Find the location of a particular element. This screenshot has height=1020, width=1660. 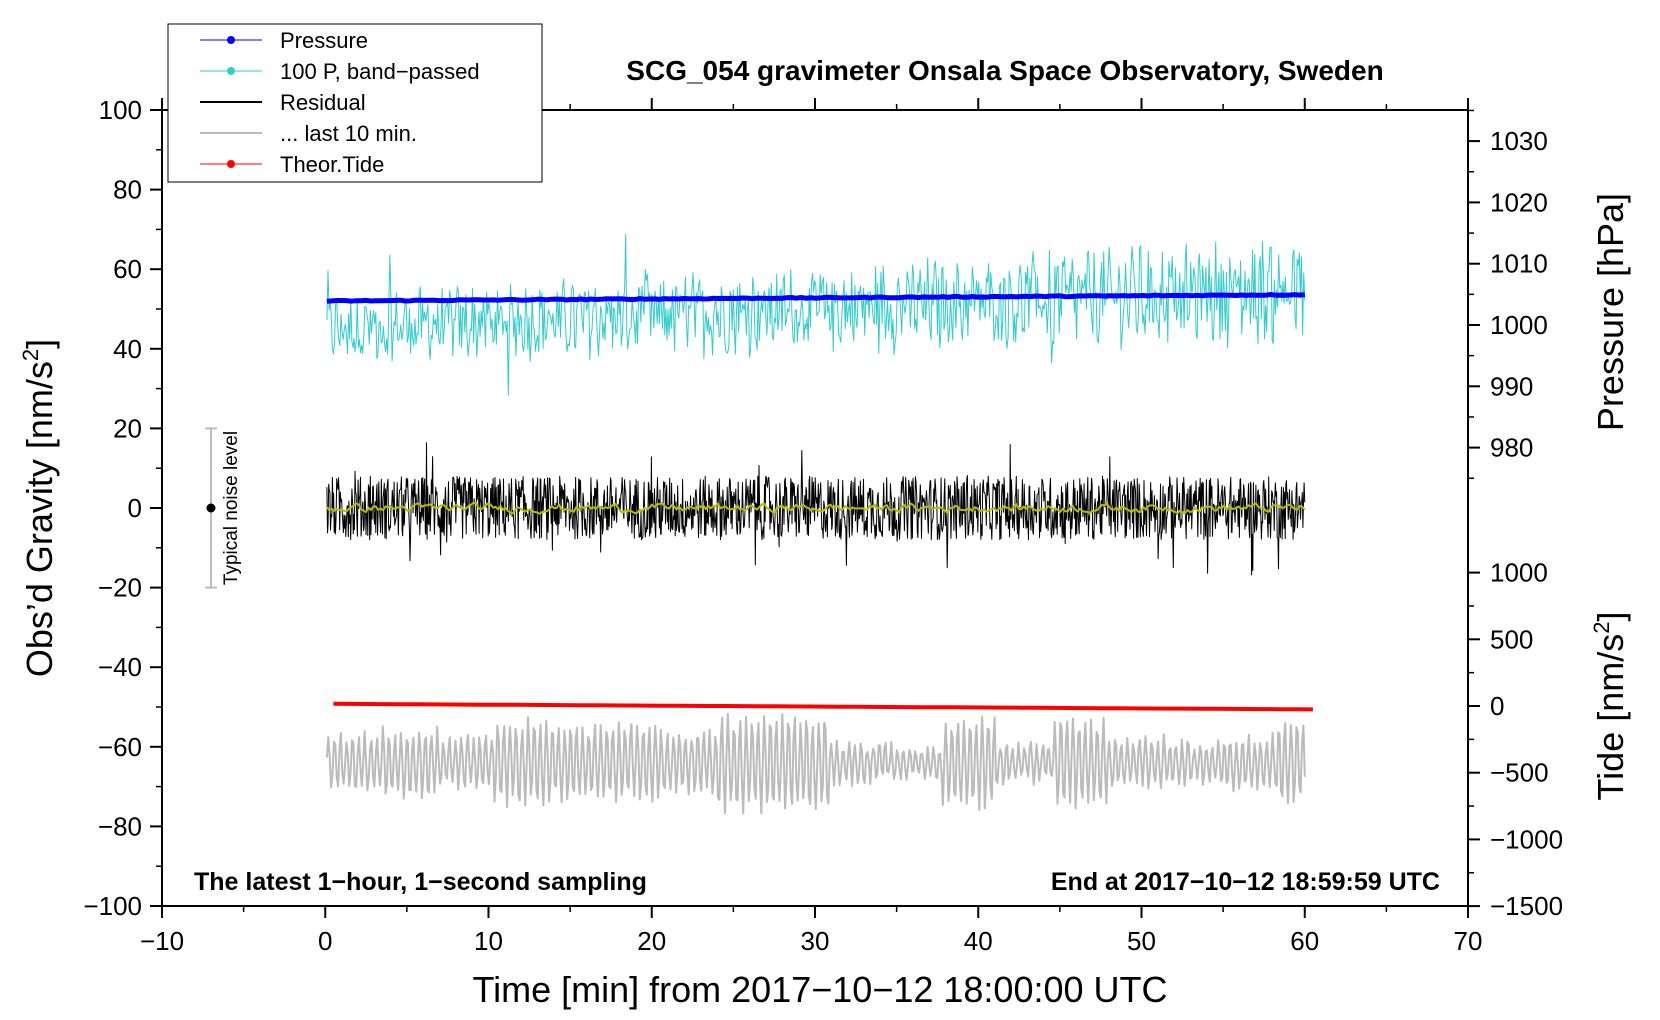

y-left-tick-label: 0 is located at coordinates (135, 508).